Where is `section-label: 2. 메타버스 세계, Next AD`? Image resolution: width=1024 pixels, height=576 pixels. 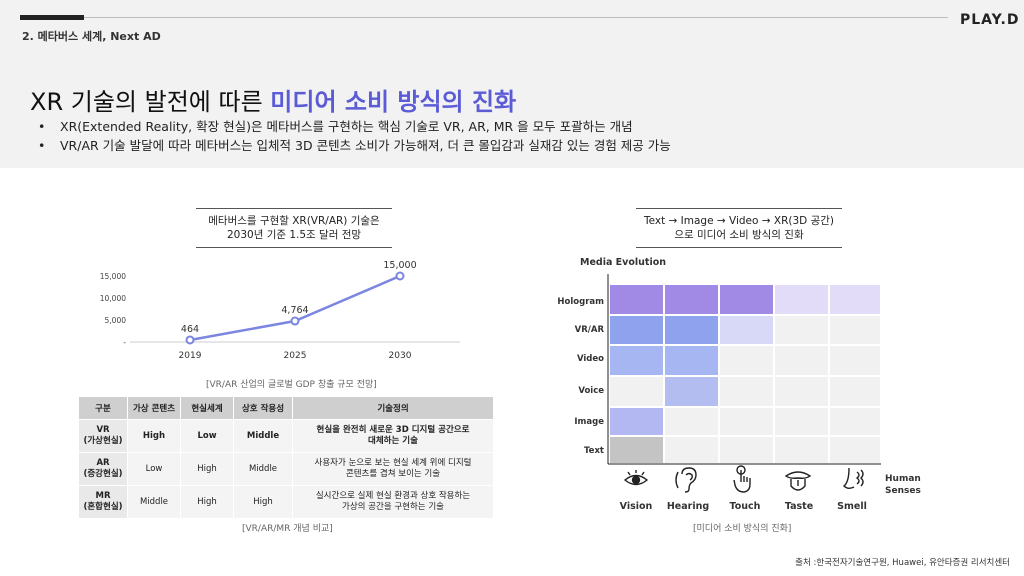
section-label: 2. 메타버스 세계, Next AD is located at coordinates (91, 36).